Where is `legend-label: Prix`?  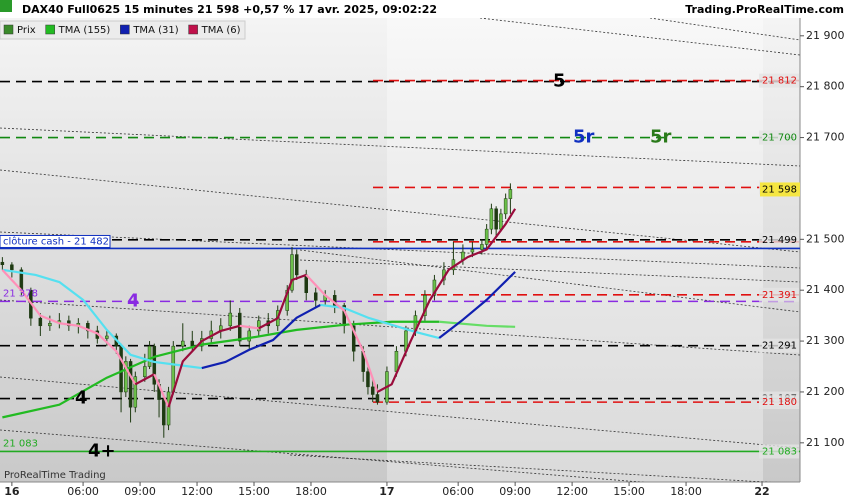 legend-label: Prix is located at coordinates (26, 30).